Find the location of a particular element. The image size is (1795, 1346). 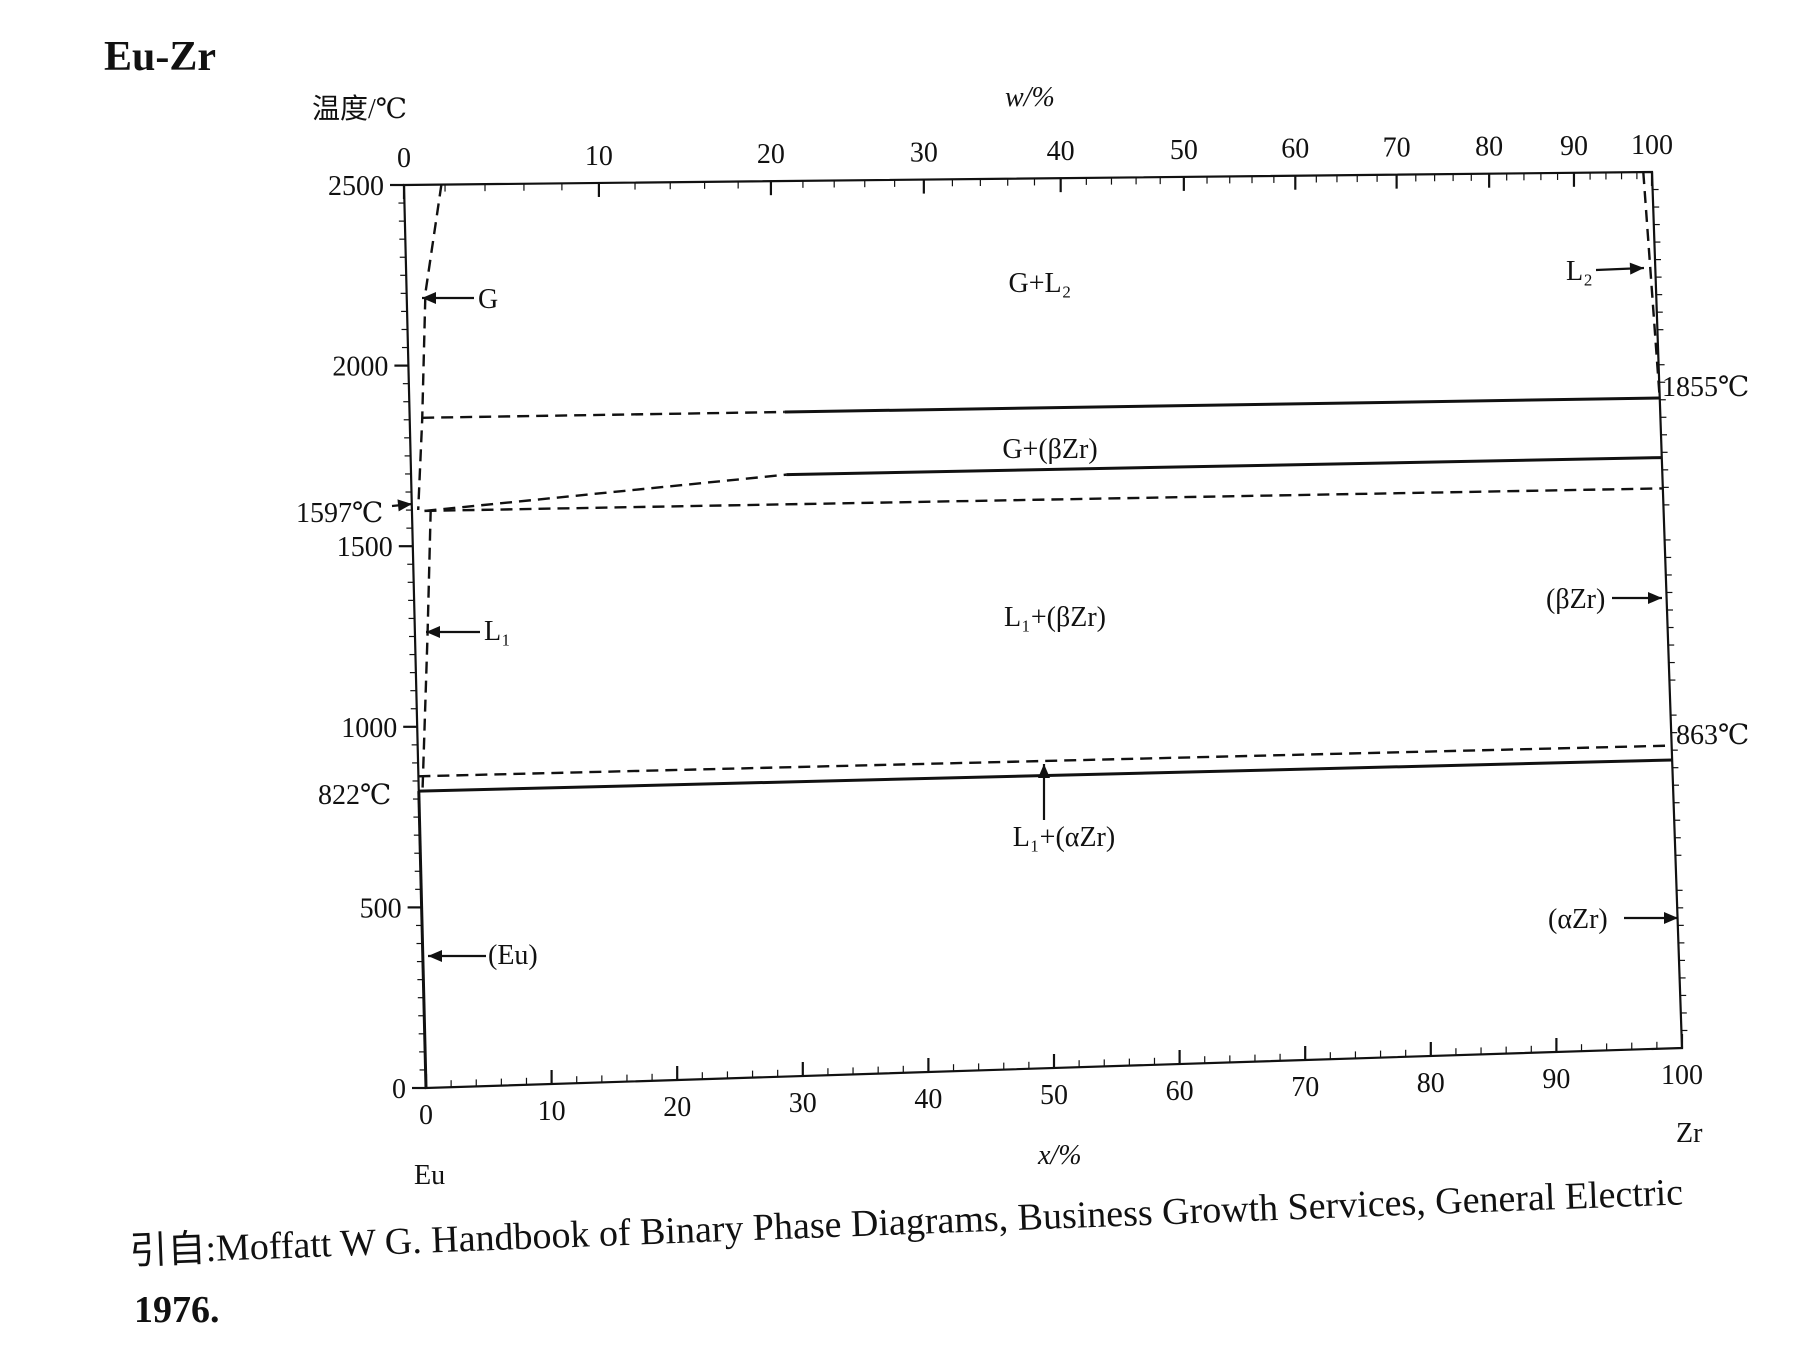

top-tick-label-100: 100 is located at coordinates (1652, 145).